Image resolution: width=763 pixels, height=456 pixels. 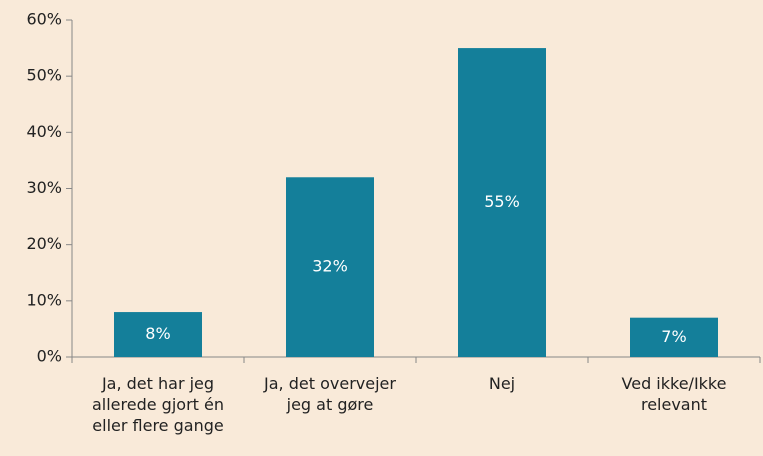 What do you see at coordinates (44, 299) in the screenshot?
I see `y-tick-label: 10%` at bounding box center [44, 299].